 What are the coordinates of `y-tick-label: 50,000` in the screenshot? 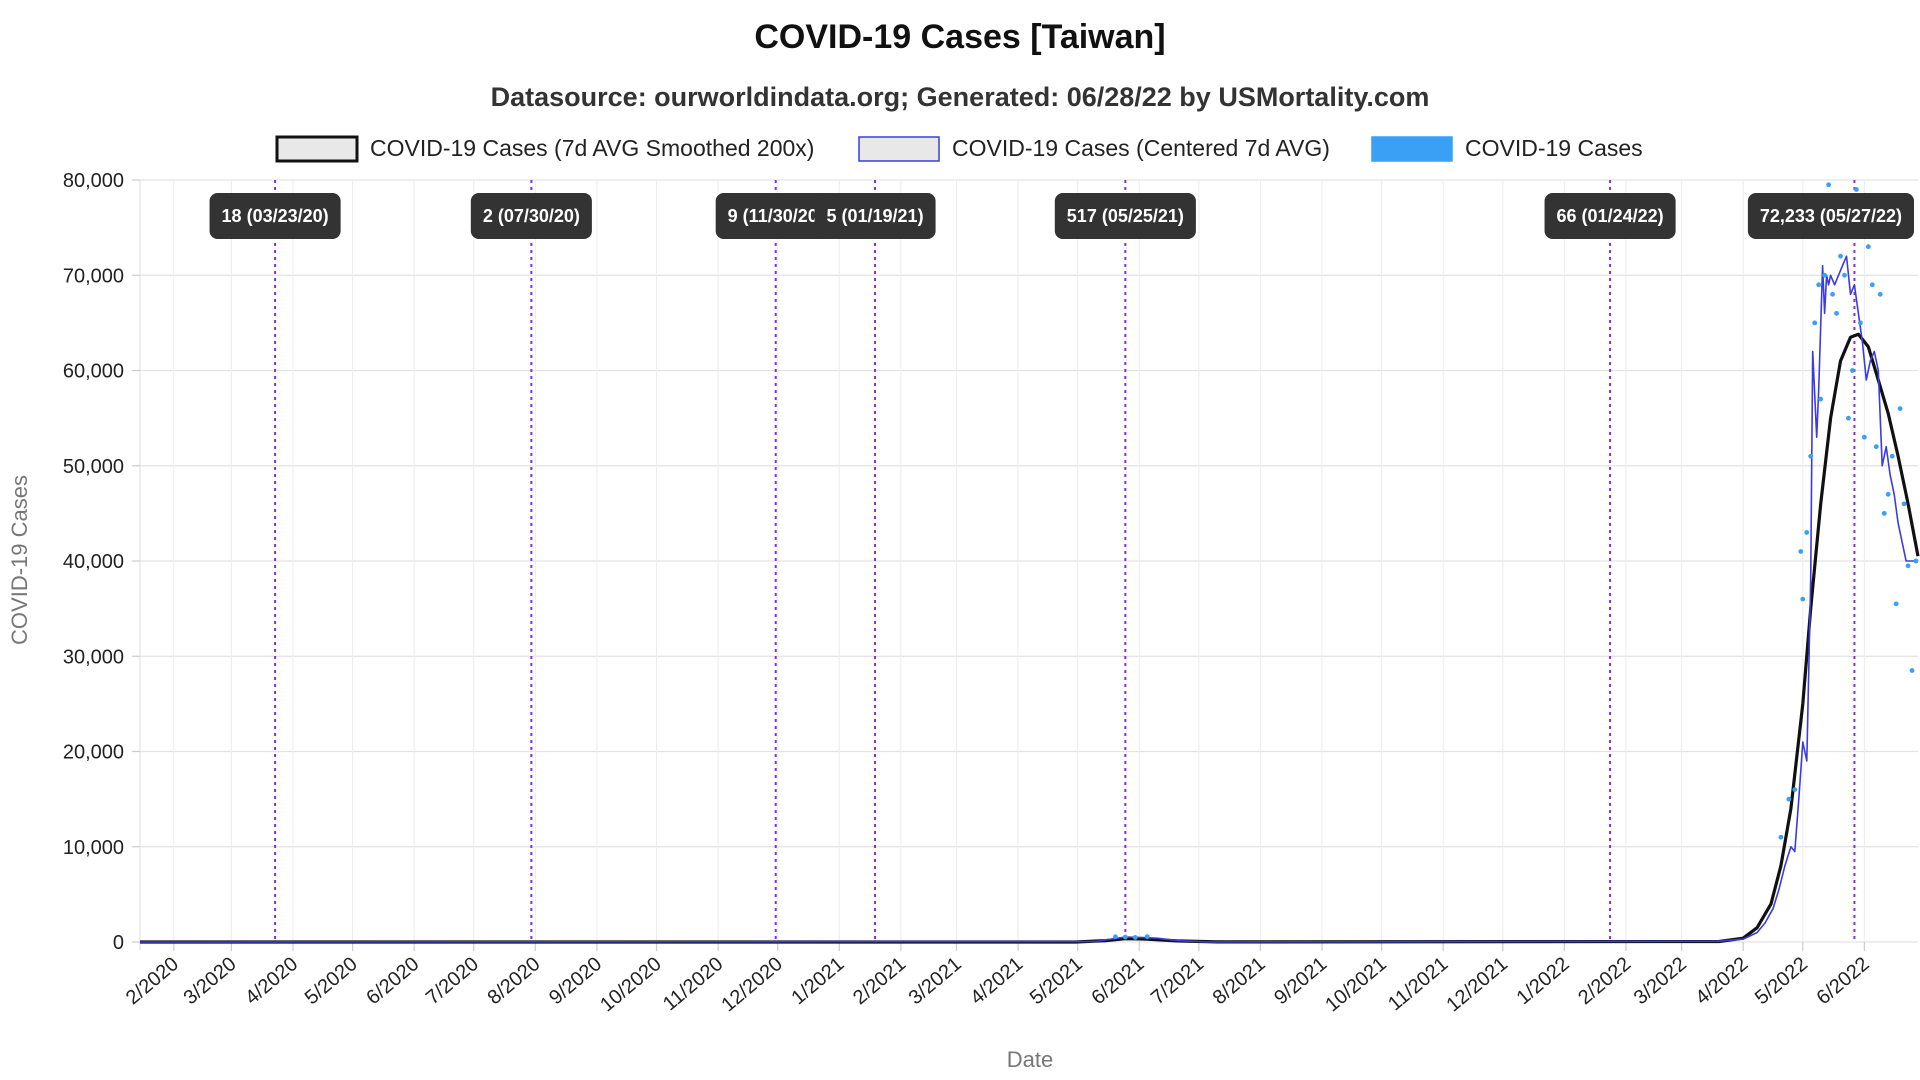 It's located at (93, 467).